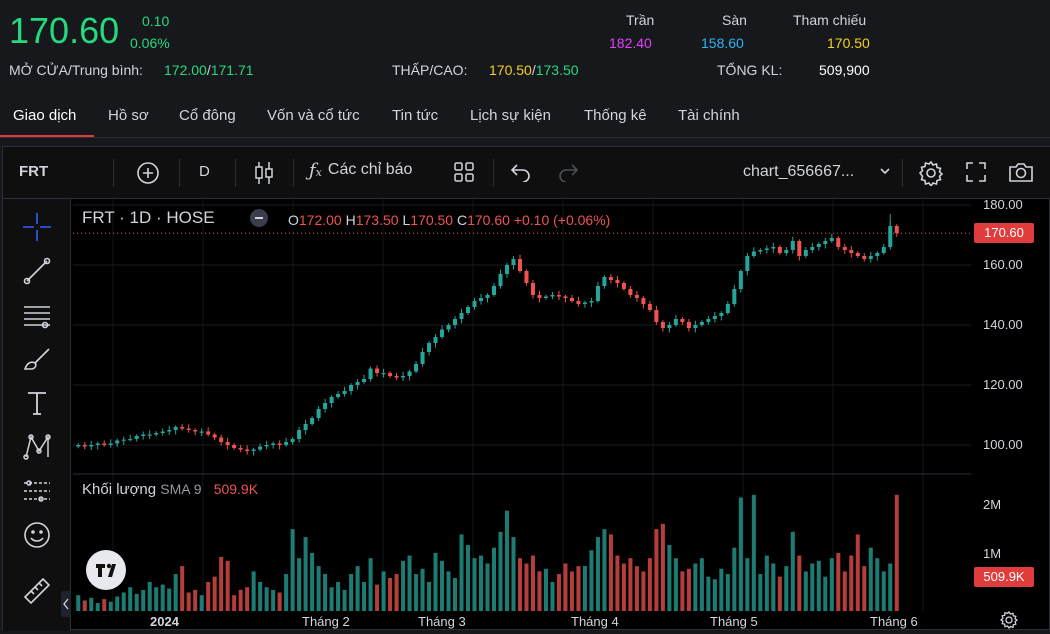 The width and height of the screenshot is (1050, 634). I want to click on brush-icon, so click(37, 359).